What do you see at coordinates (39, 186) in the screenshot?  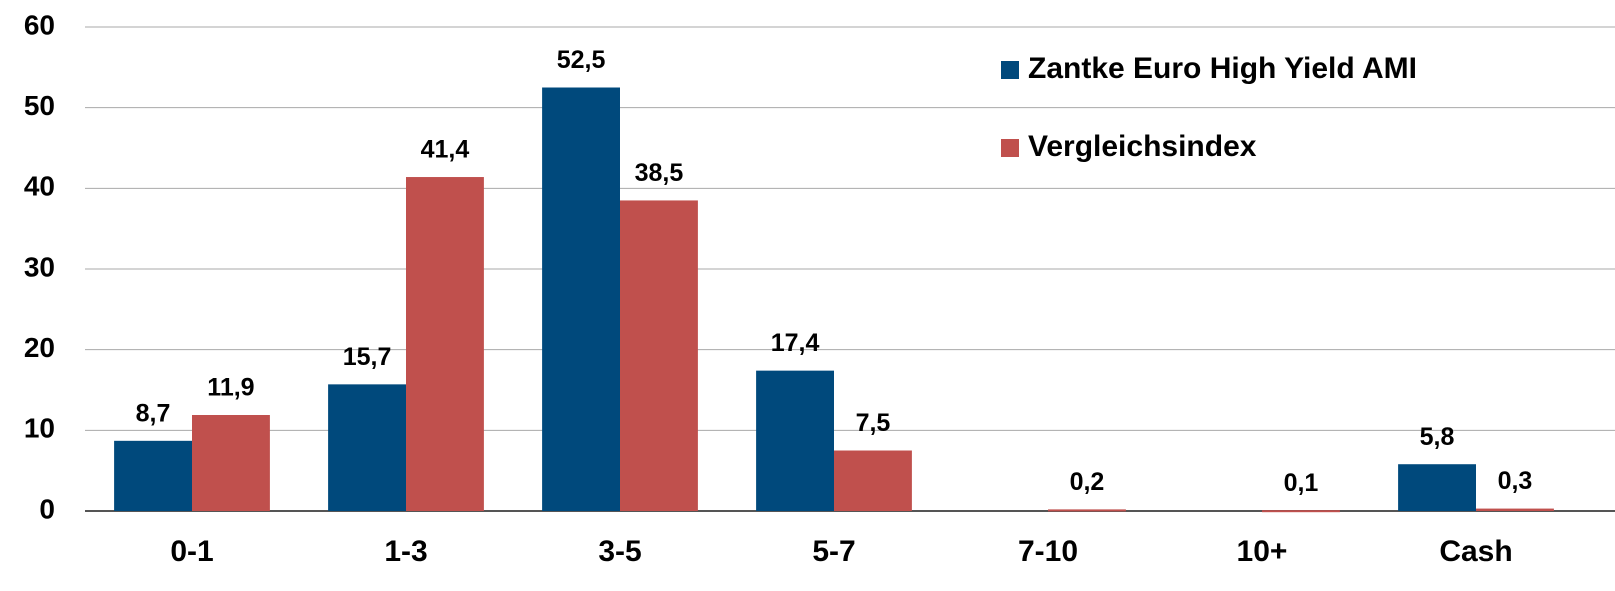 I see `y-tick-label: 40` at bounding box center [39, 186].